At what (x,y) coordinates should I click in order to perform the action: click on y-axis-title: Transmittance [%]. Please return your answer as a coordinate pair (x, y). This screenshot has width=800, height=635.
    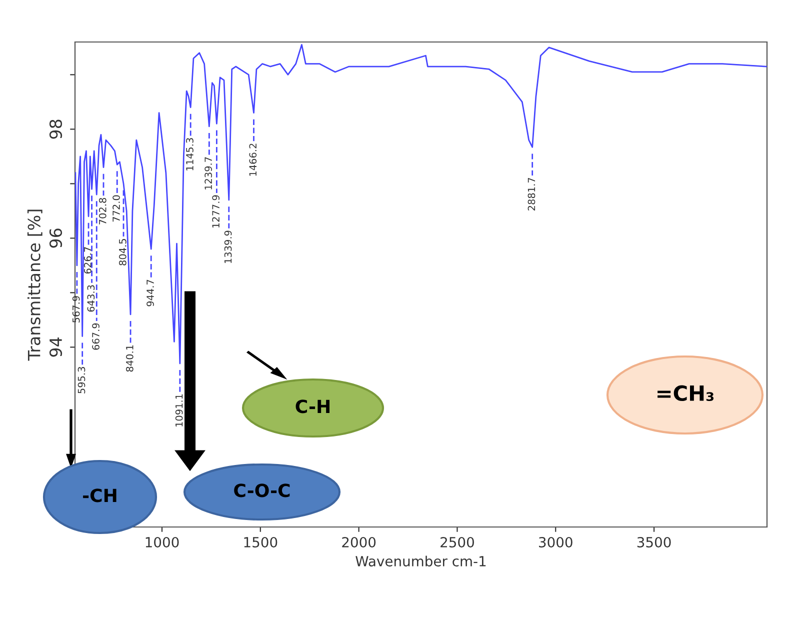
    Looking at the image, I should click on (34, 285).